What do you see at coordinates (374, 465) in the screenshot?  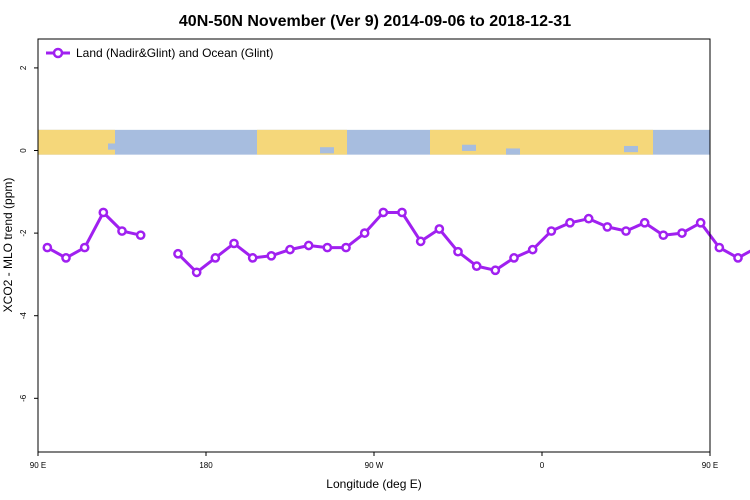 I see `x-tick-label: 90 W` at bounding box center [374, 465].